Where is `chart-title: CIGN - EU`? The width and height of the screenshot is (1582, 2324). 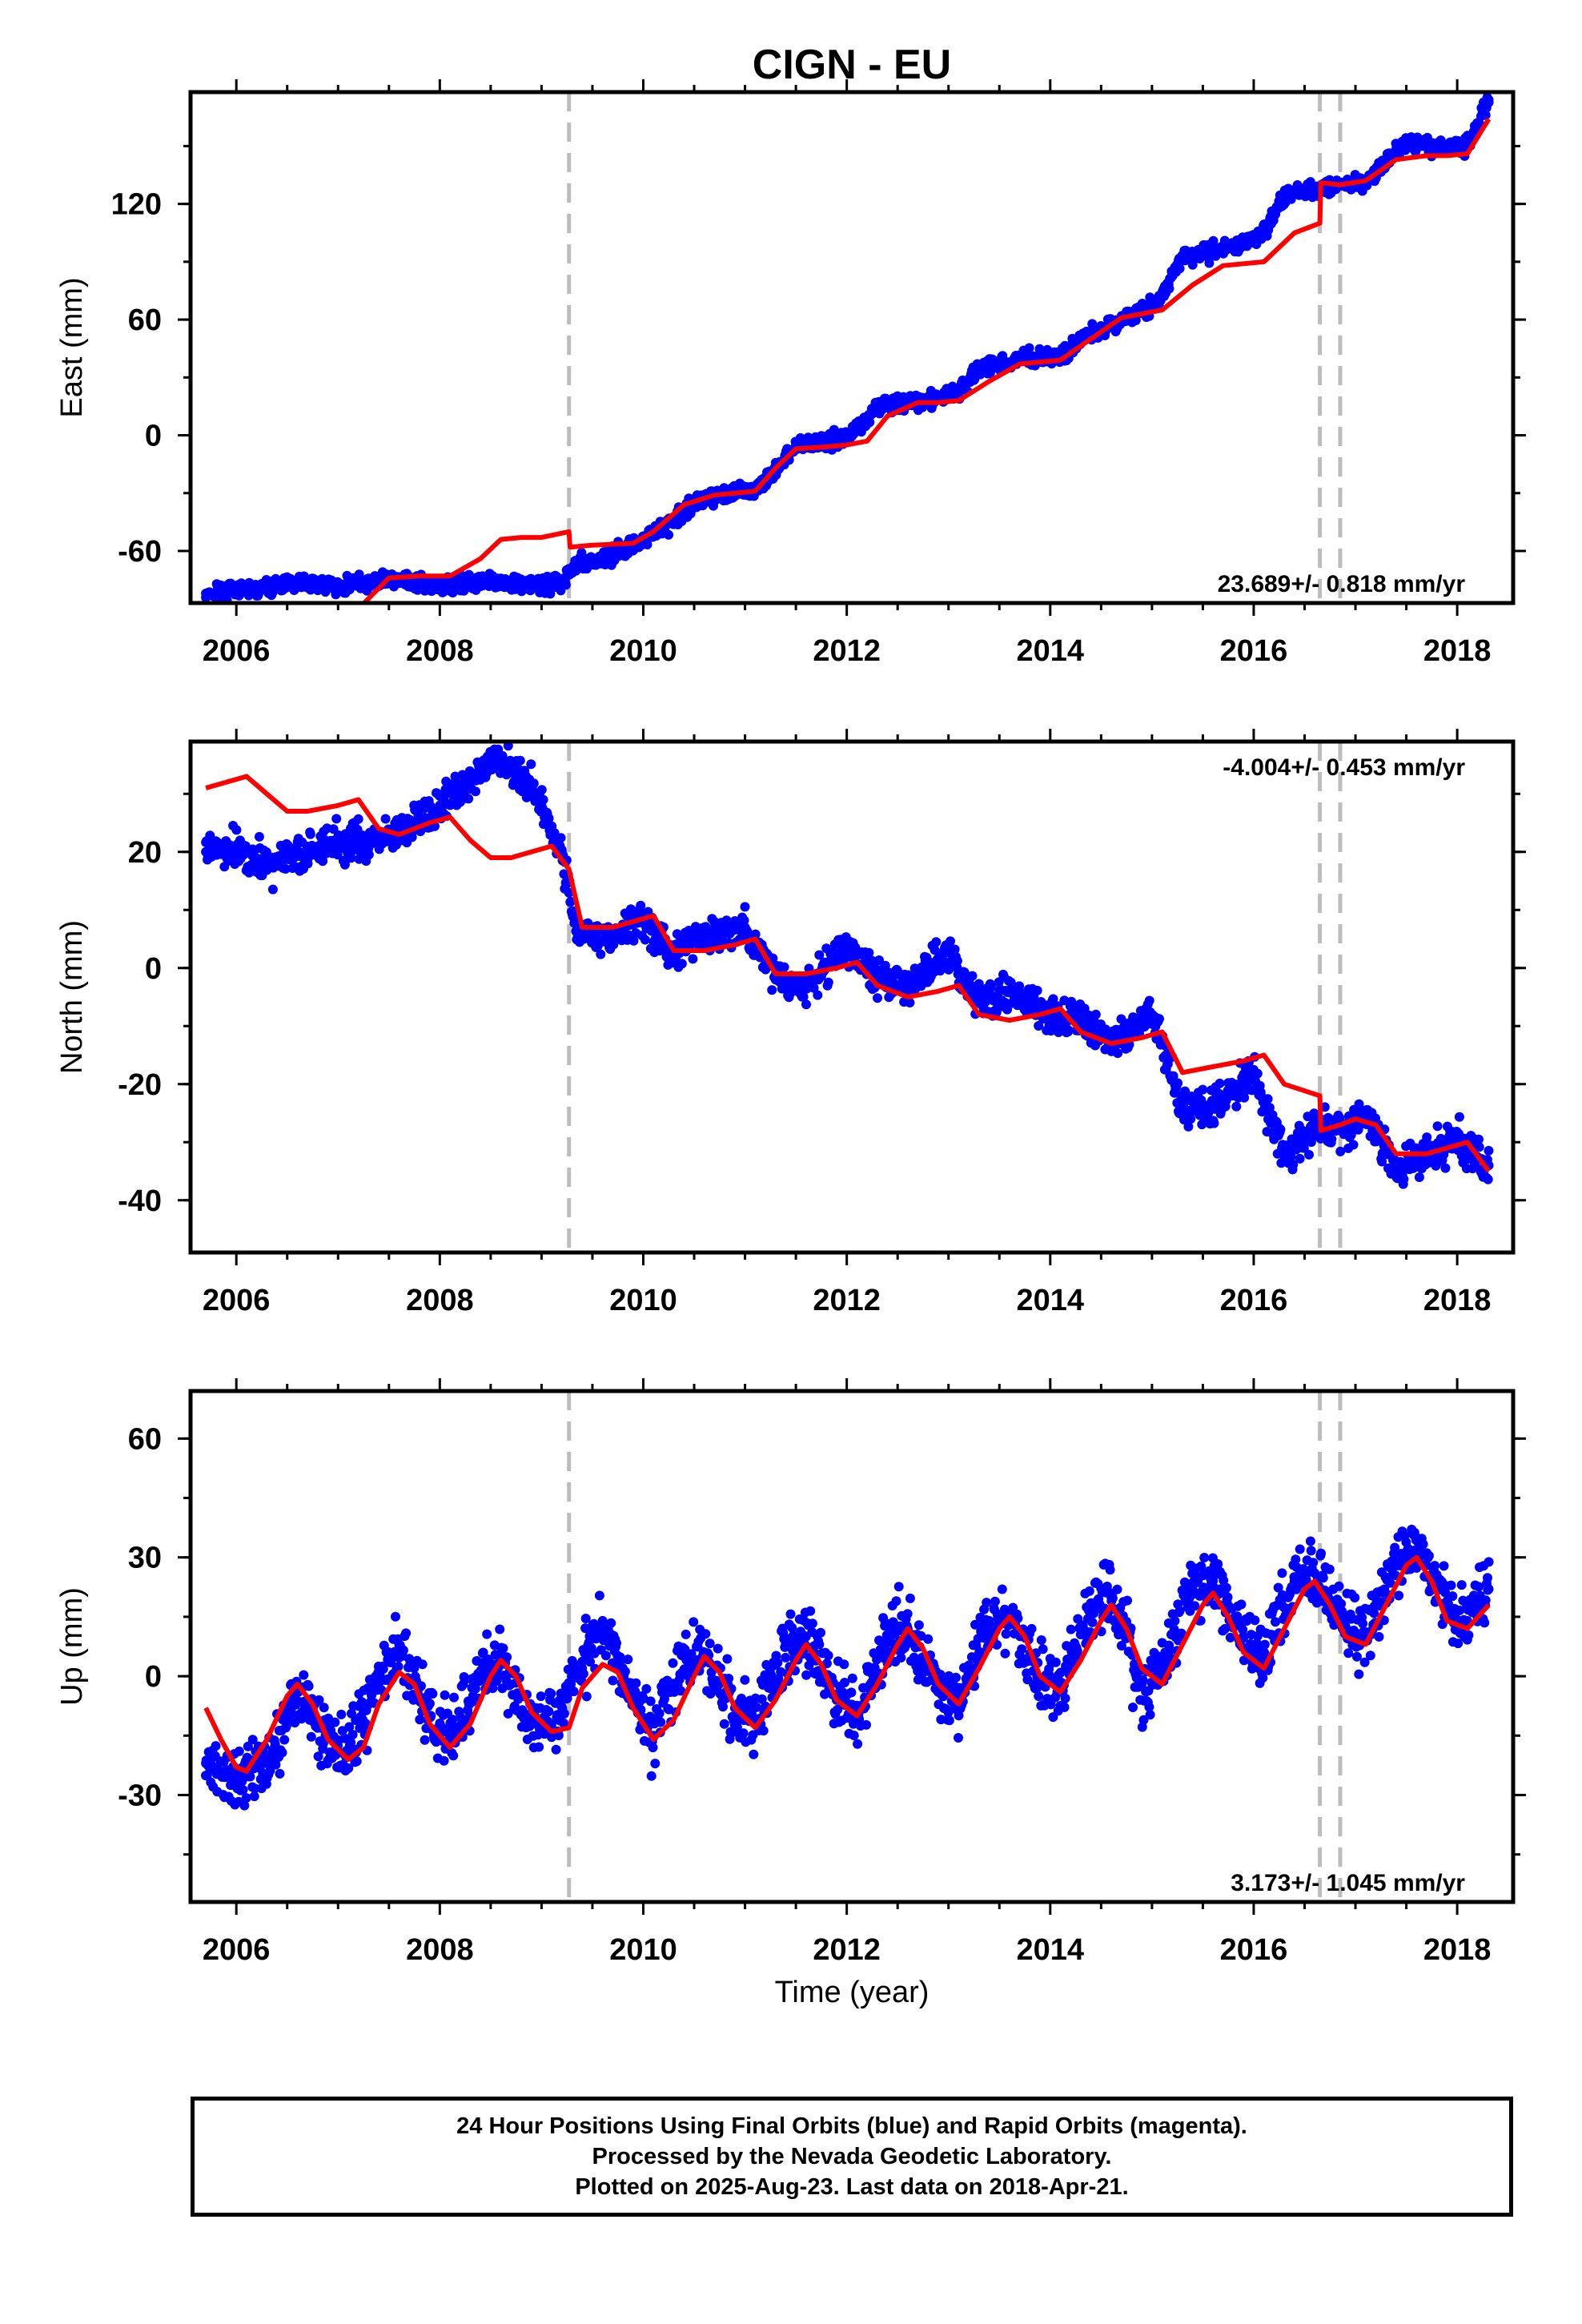 chart-title: CIGN - EU is located at coordinates (852, 65).